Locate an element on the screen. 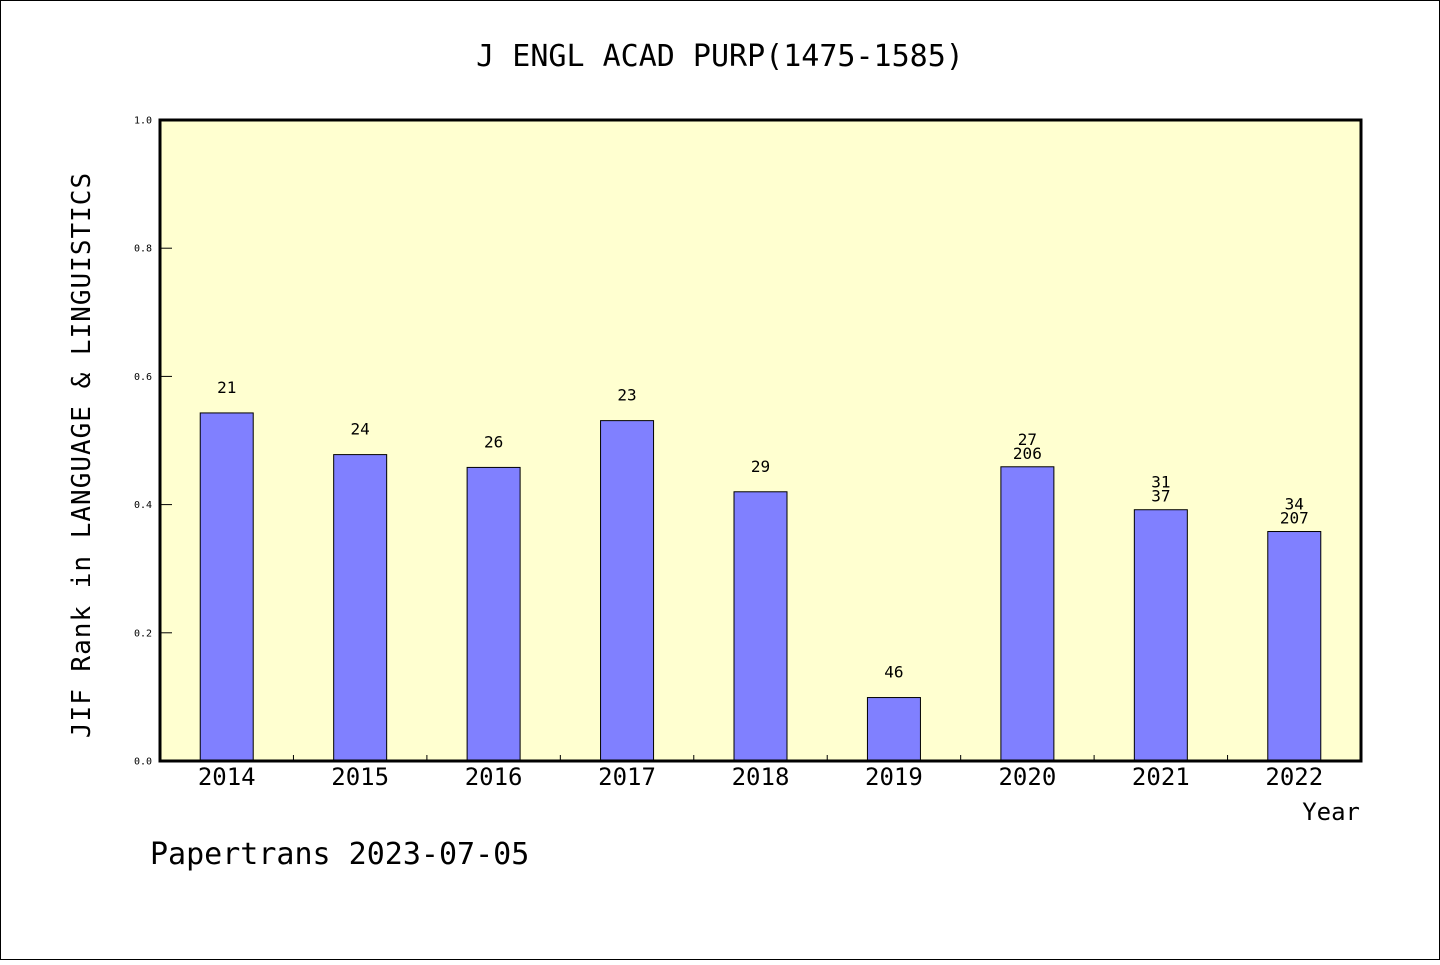  bar-2016 is located at coordinates (493, 614).